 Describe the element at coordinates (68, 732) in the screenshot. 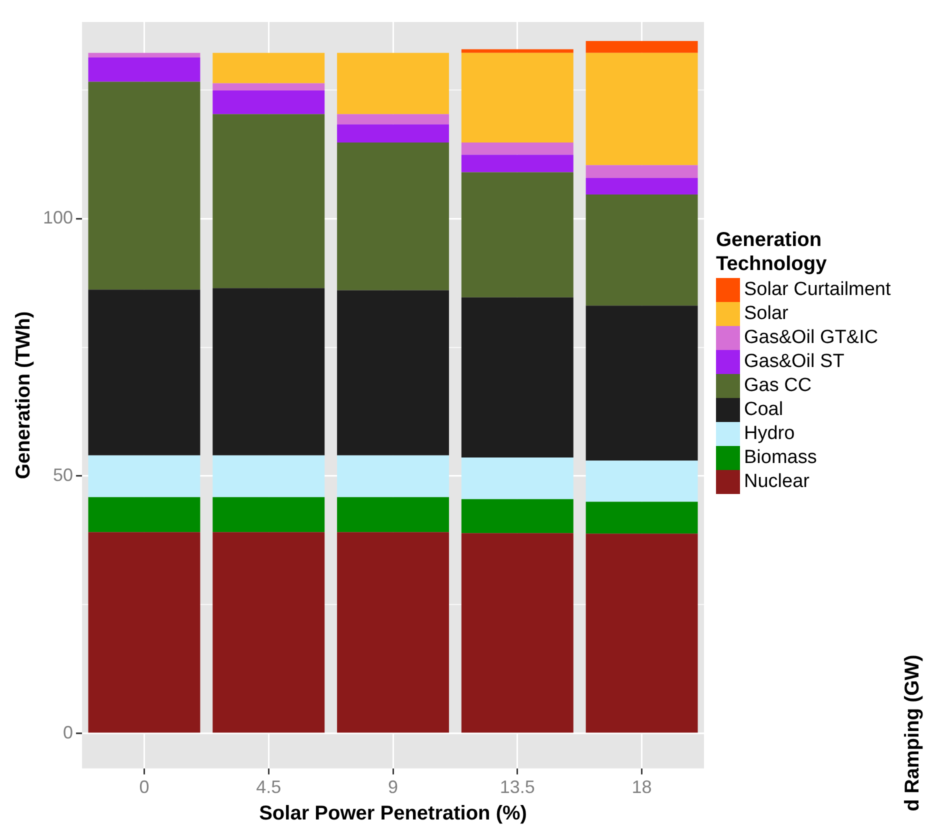

I see `y-tick-label: 0` at that location.